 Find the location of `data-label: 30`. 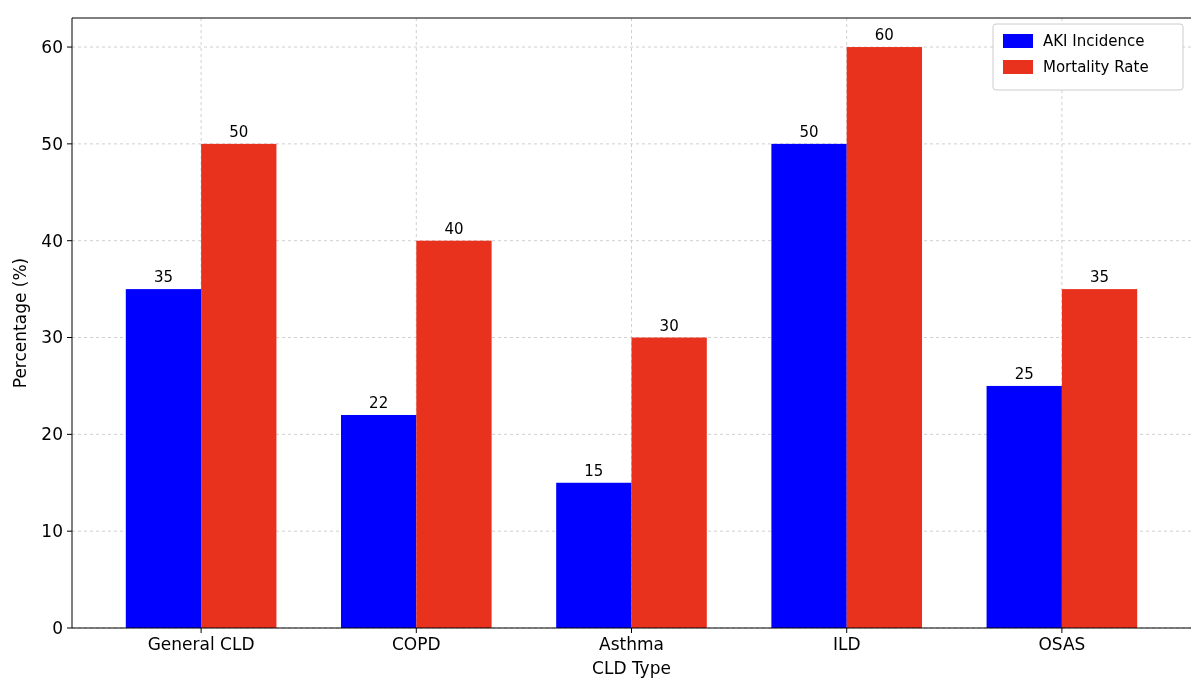

data-label: 30 is located at coordinates (669, 325).